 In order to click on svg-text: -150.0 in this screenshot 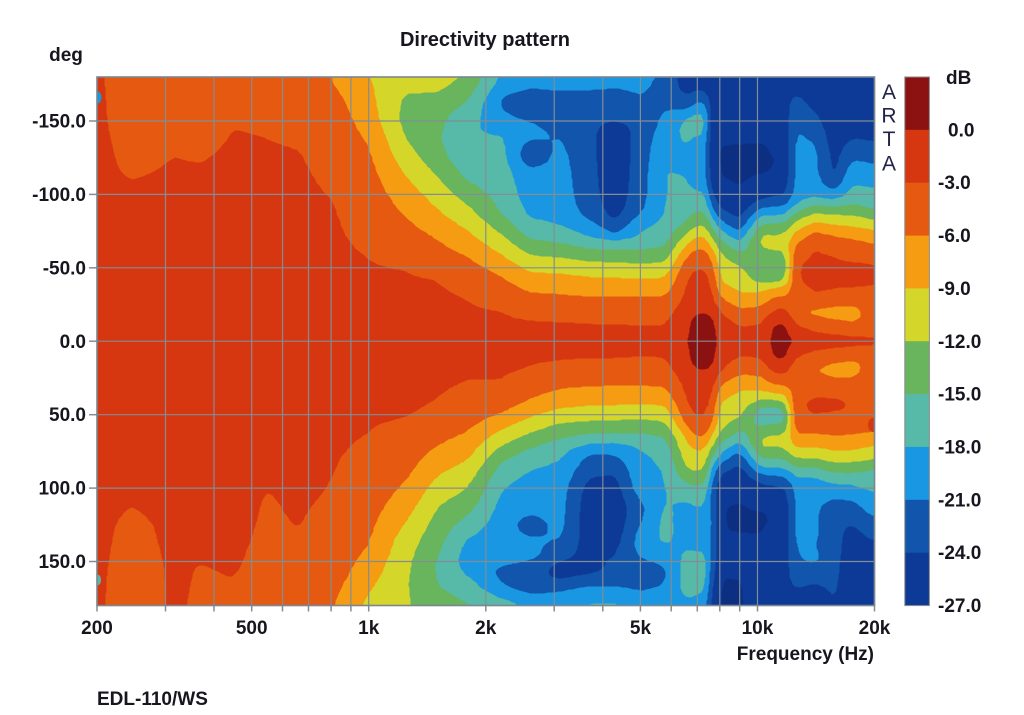, I will do `click(59, 122)`.